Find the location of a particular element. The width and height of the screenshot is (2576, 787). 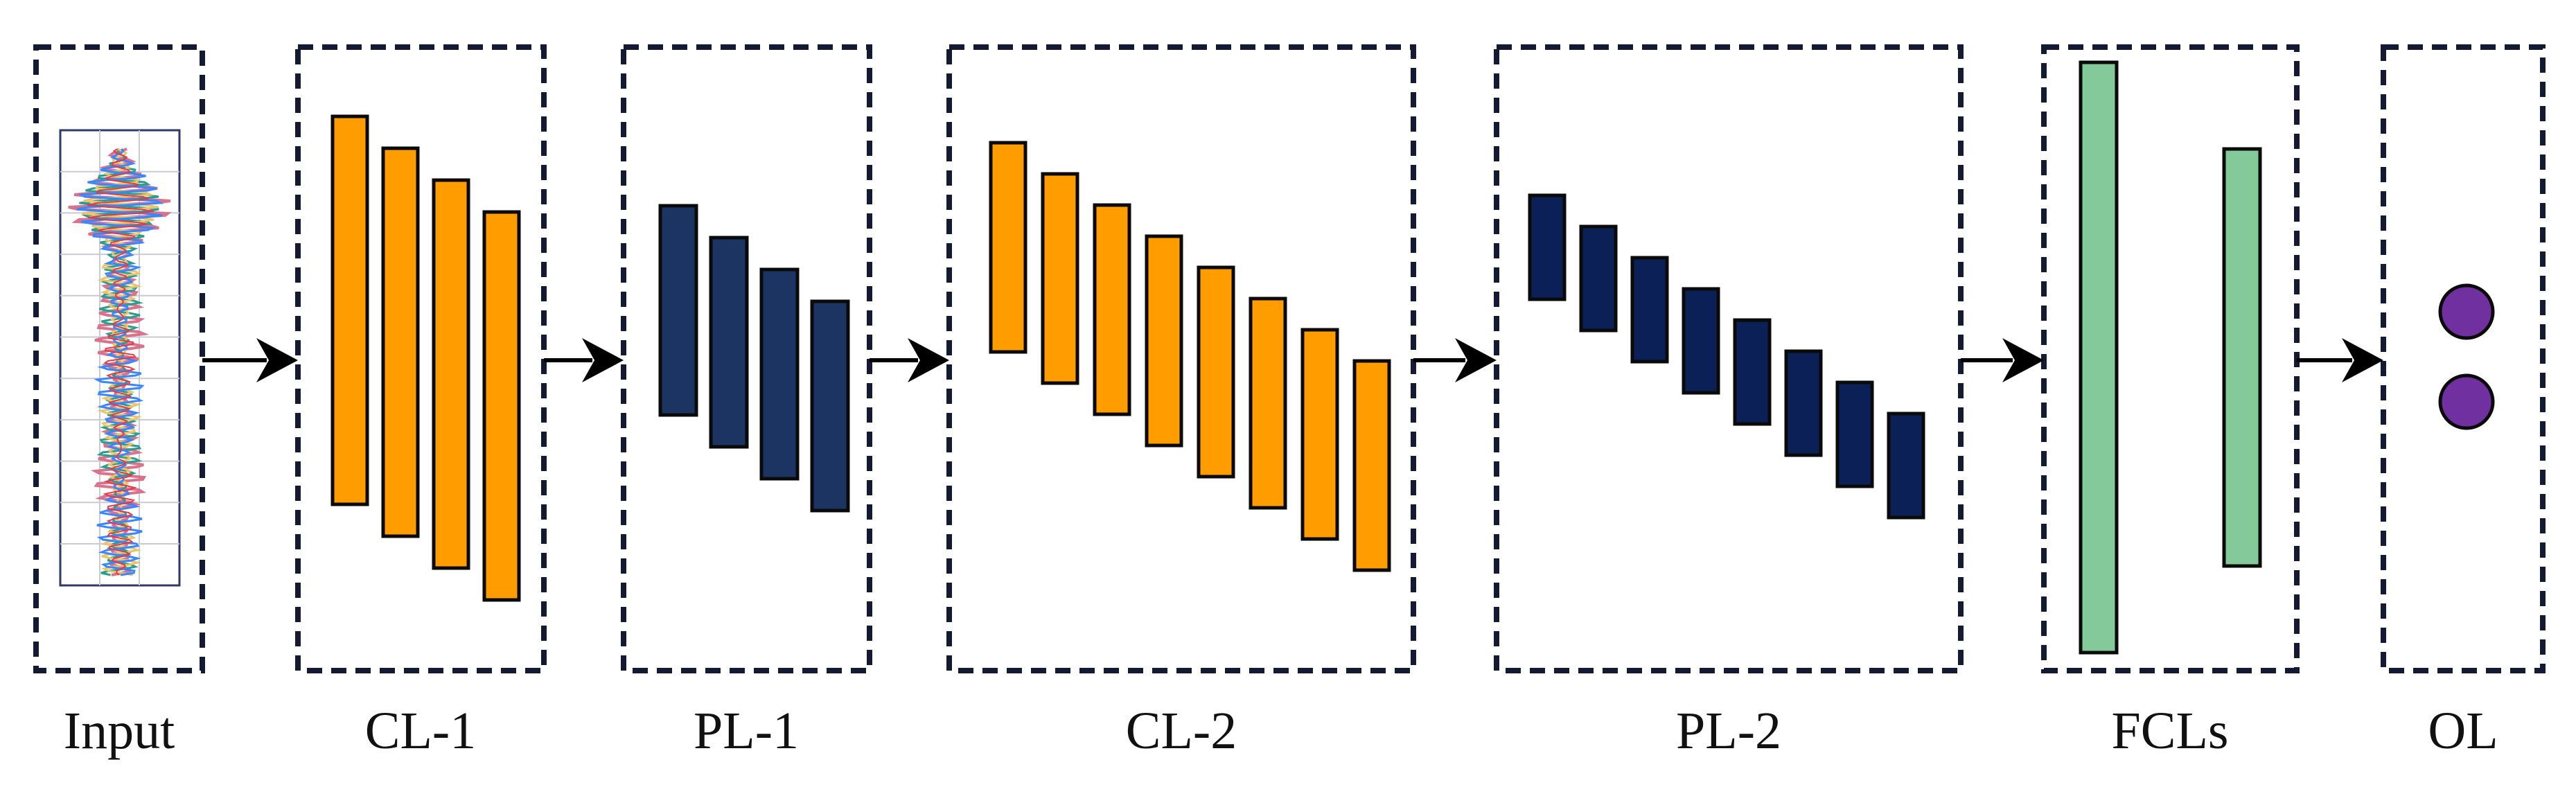

input-stage-box is located at coordinates (119, 358).